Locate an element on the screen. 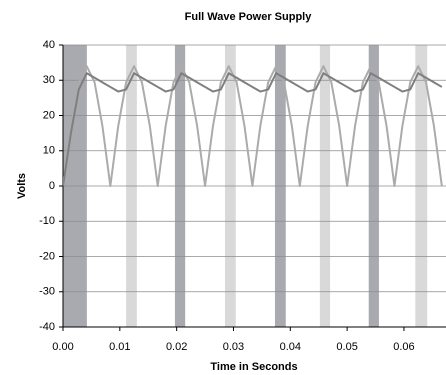 The width and height of the screenshot is (446, 375). y-tick-label: 30 is located at coordinates (49, 80).